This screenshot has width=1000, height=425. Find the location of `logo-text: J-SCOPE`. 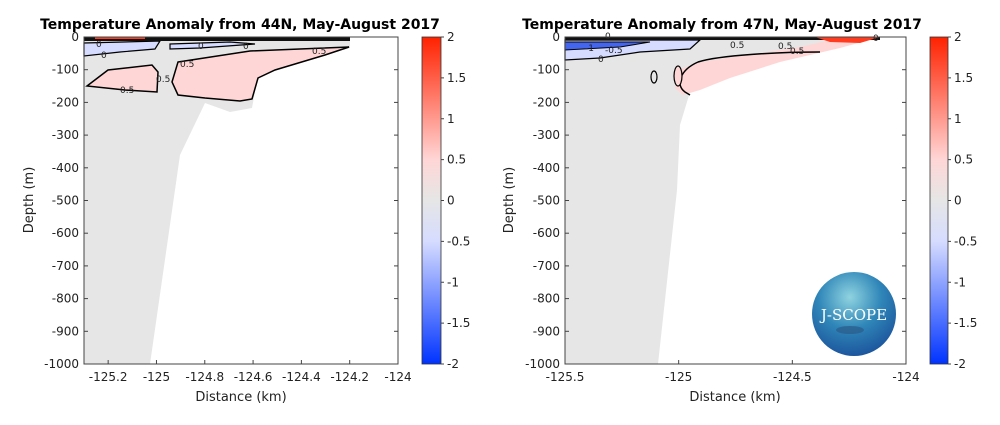

logo-text: J-SCOPE is located at coordinates (853, 315).